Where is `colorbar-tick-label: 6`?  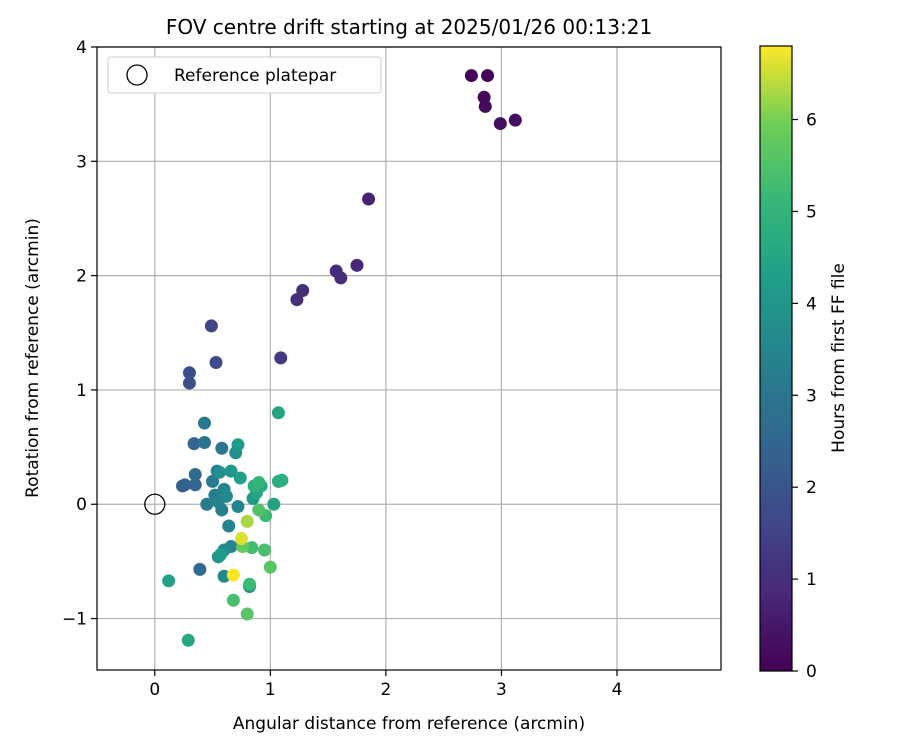 colorbar-tick-label: 6 is located at coordinates (811, 121).